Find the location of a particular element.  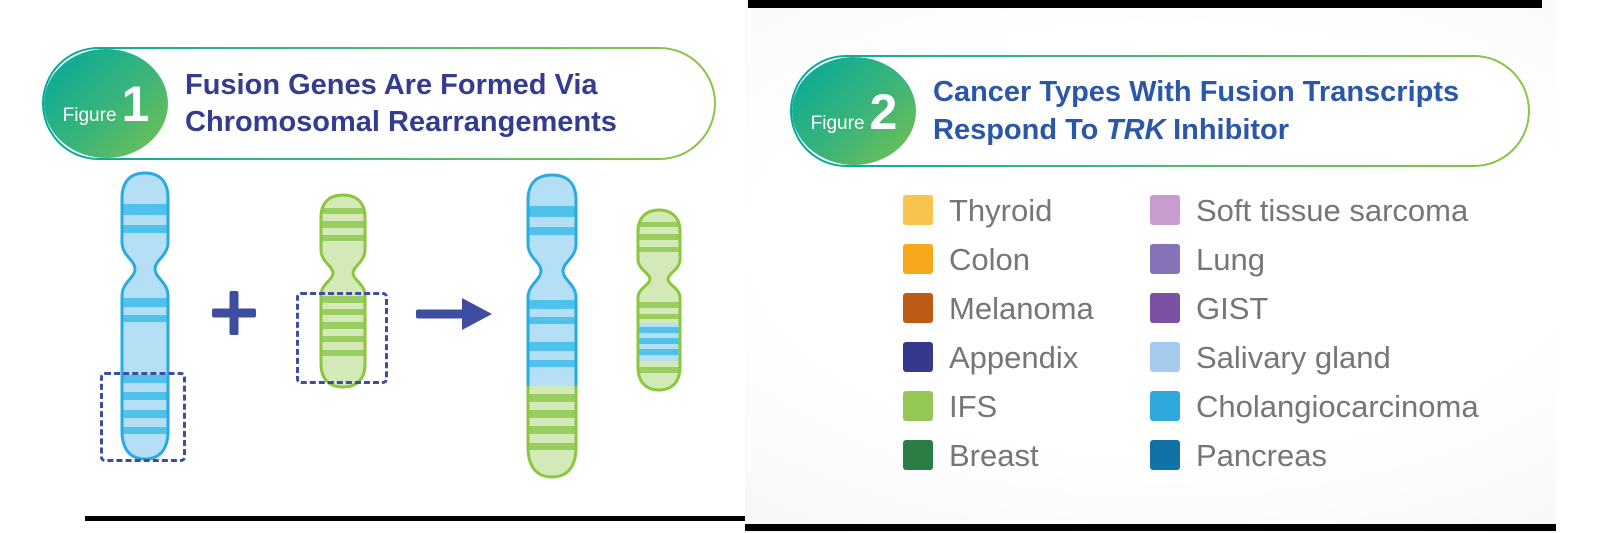

figure1-badge-number: 1 is located at coordinates (135, 104).